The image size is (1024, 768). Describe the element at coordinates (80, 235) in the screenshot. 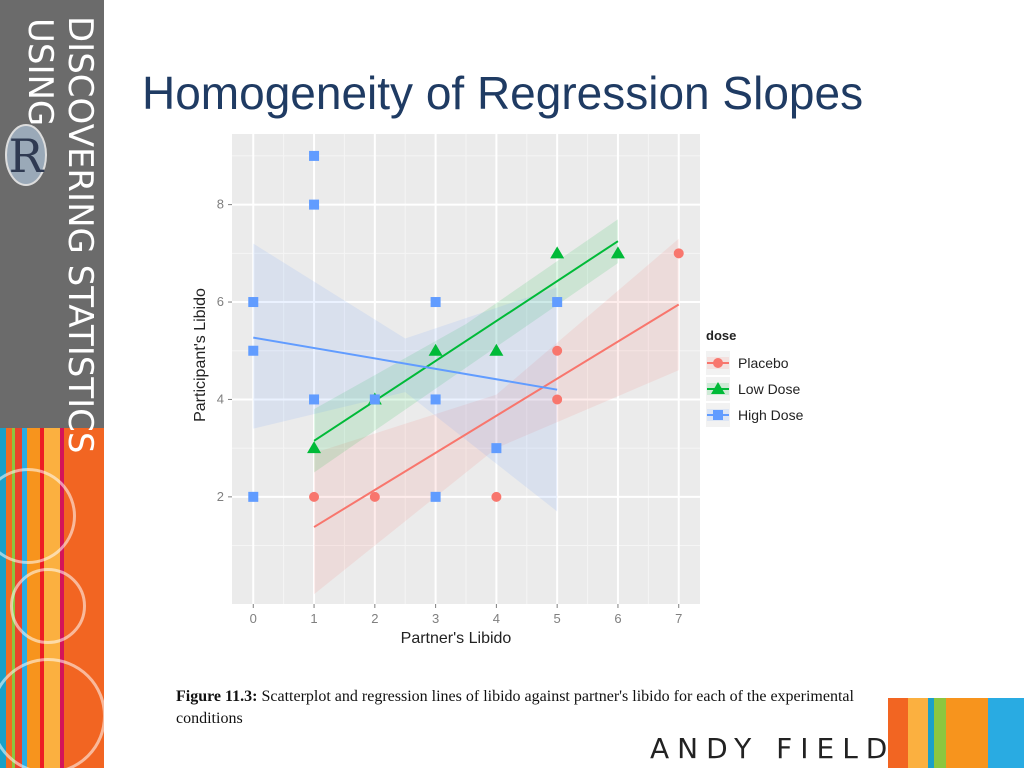

I see `brand-line-discovering: DISCOVERING STATISTICS` at that location.